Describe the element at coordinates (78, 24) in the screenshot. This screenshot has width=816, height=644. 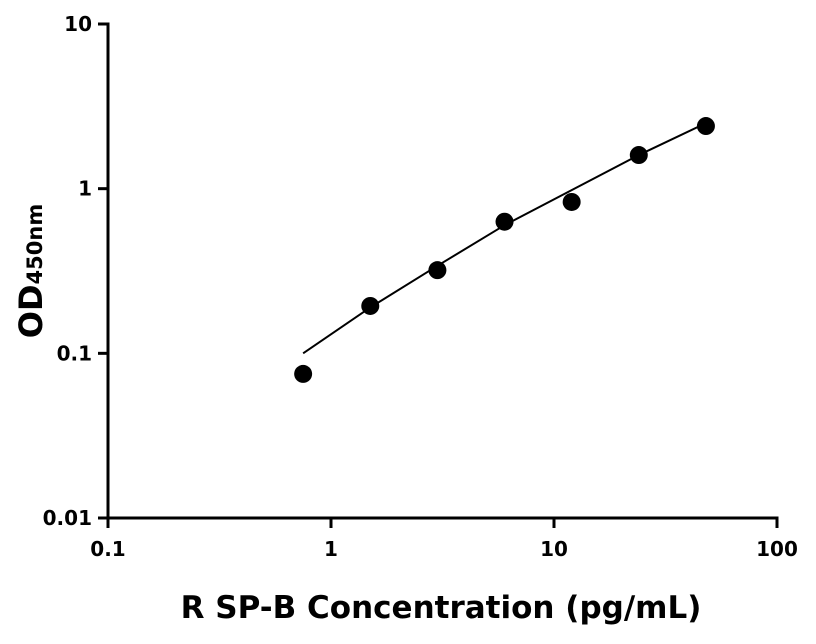
I see `y-tick-label: 10` at that location.